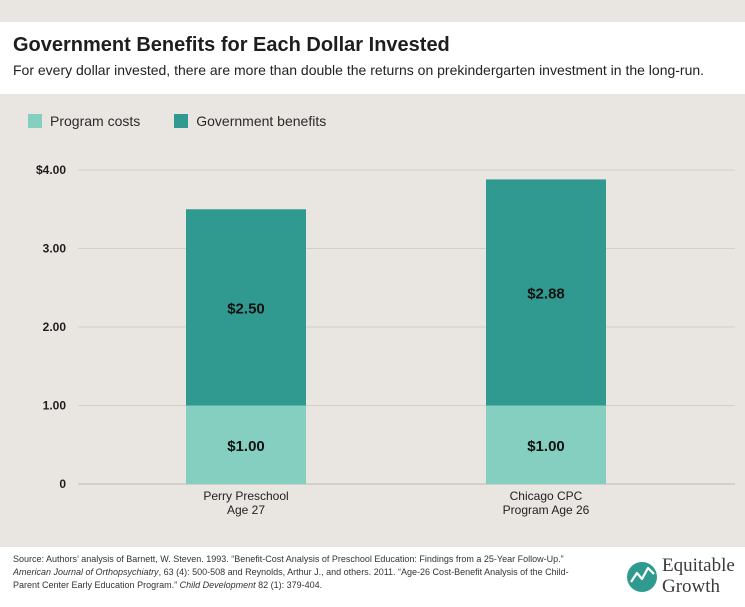 Image resolution: width=745 pixels, height=607 pixels. What do you see at coordinates (261, 121) in the screenshot?
I see `legend-label-government-benefits: Government benefits` at bounding box center [261, 121].